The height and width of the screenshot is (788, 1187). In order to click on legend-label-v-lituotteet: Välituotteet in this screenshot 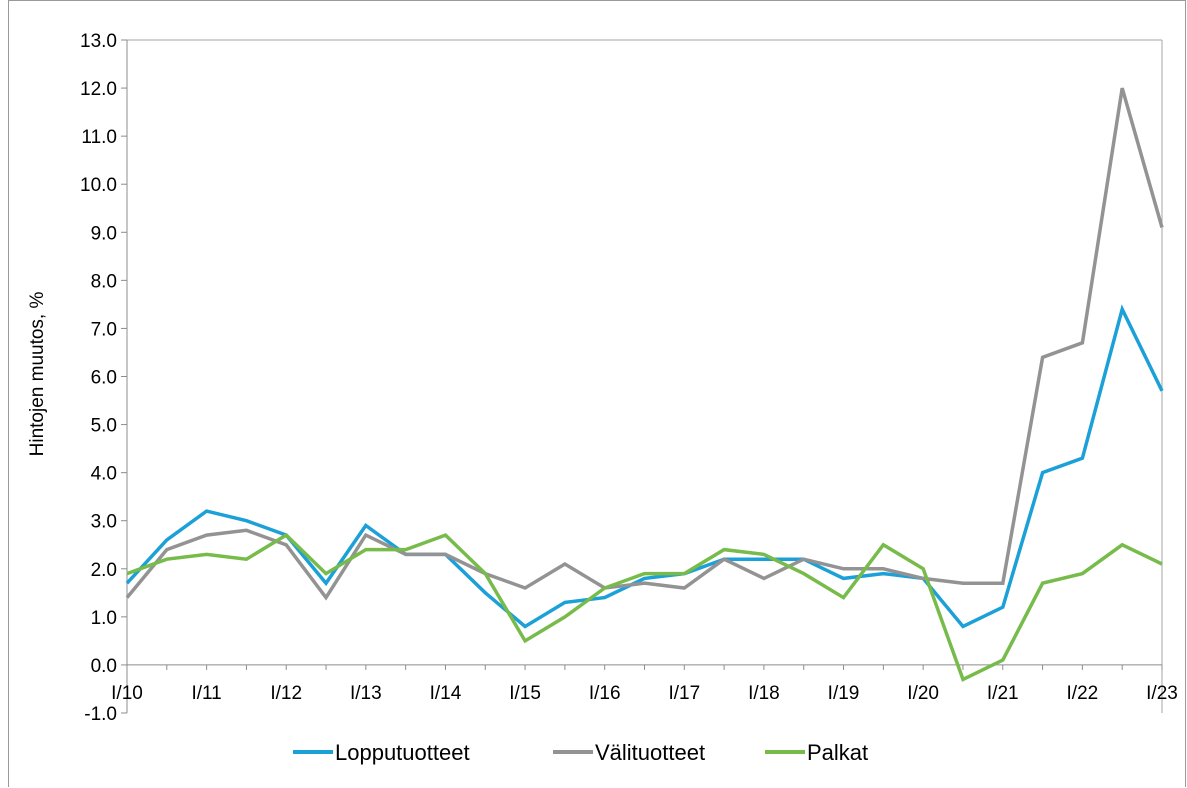, I will do `click(650, 752)`.